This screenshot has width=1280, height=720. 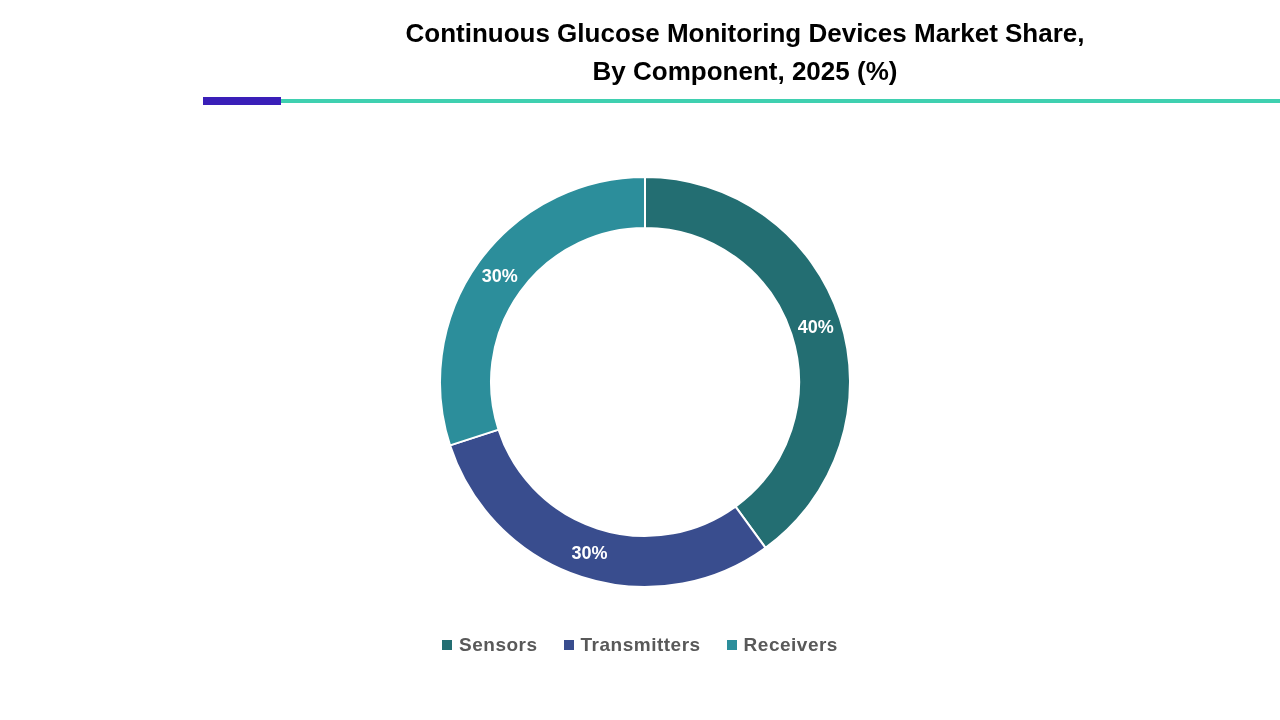 I want to click on chart-title: Continuous Glucose Monitoring Devices Market Share, By Component, 2025 (%), so click(x=745, y=52).